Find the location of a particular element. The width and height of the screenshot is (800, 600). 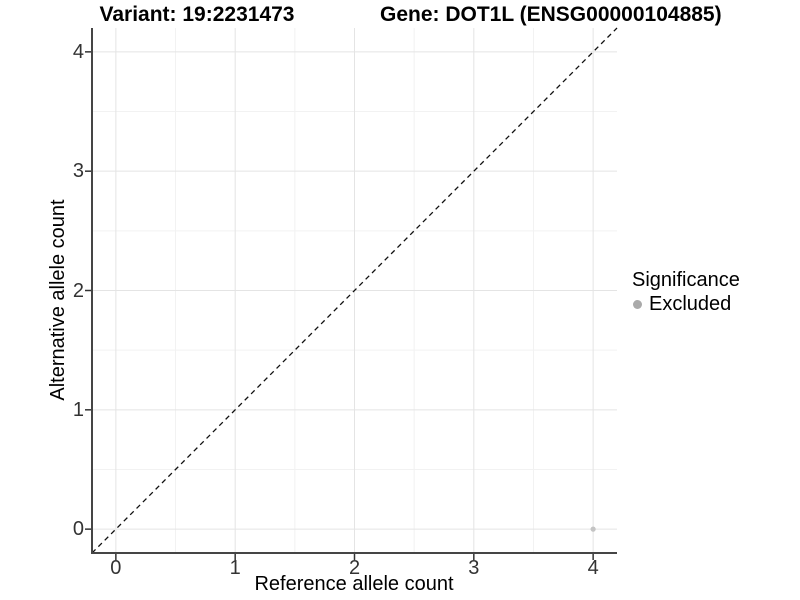

legend-title: Significance is located at coordinates (686, 280).